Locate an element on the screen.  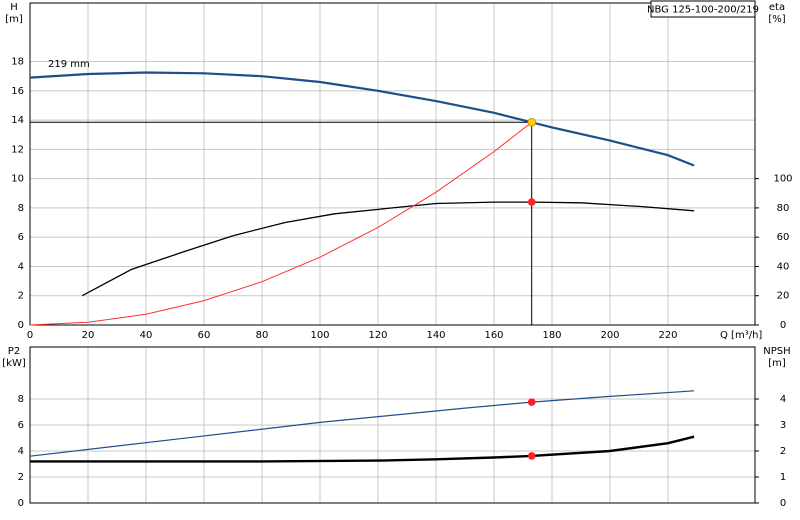
x-tick-label: 20 is located at coordinates (88, 335).